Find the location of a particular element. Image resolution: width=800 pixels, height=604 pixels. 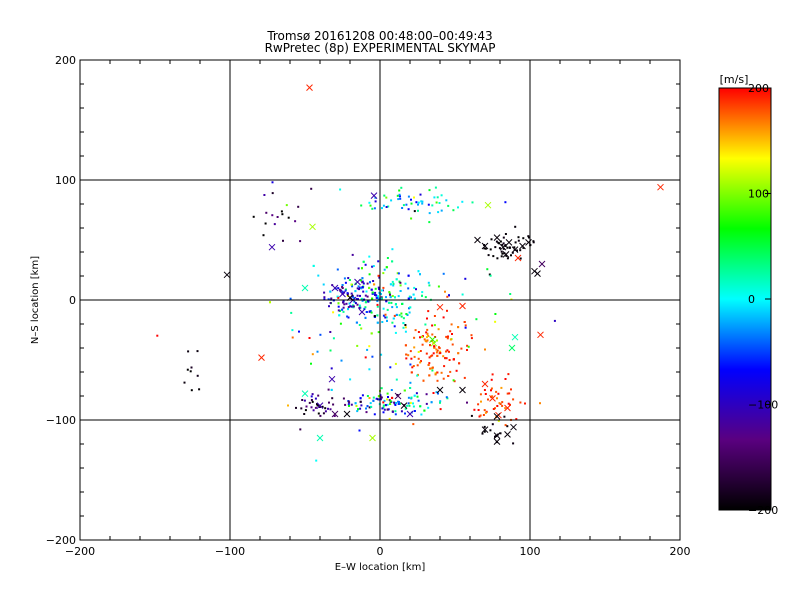

y-tick-label: −200 is located at coordinates (61, 540).